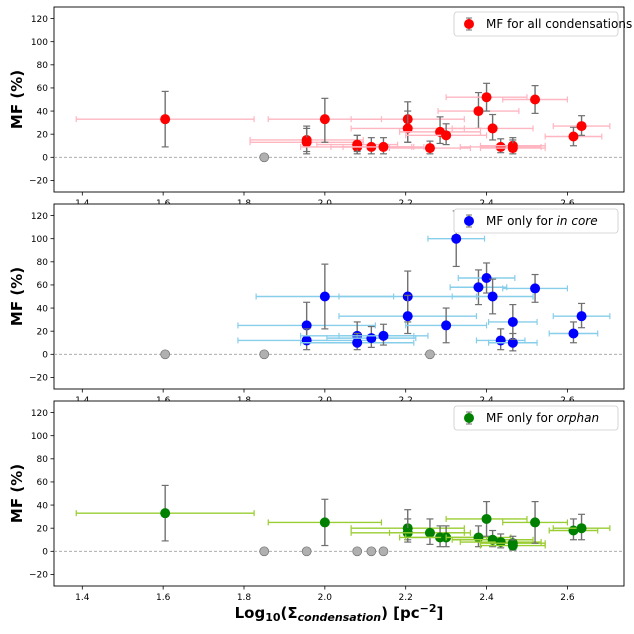 Image resolution: width=634 pixels, height=634 pixels. I want to click on x-tick-label: 2.0, so click(325, 598).